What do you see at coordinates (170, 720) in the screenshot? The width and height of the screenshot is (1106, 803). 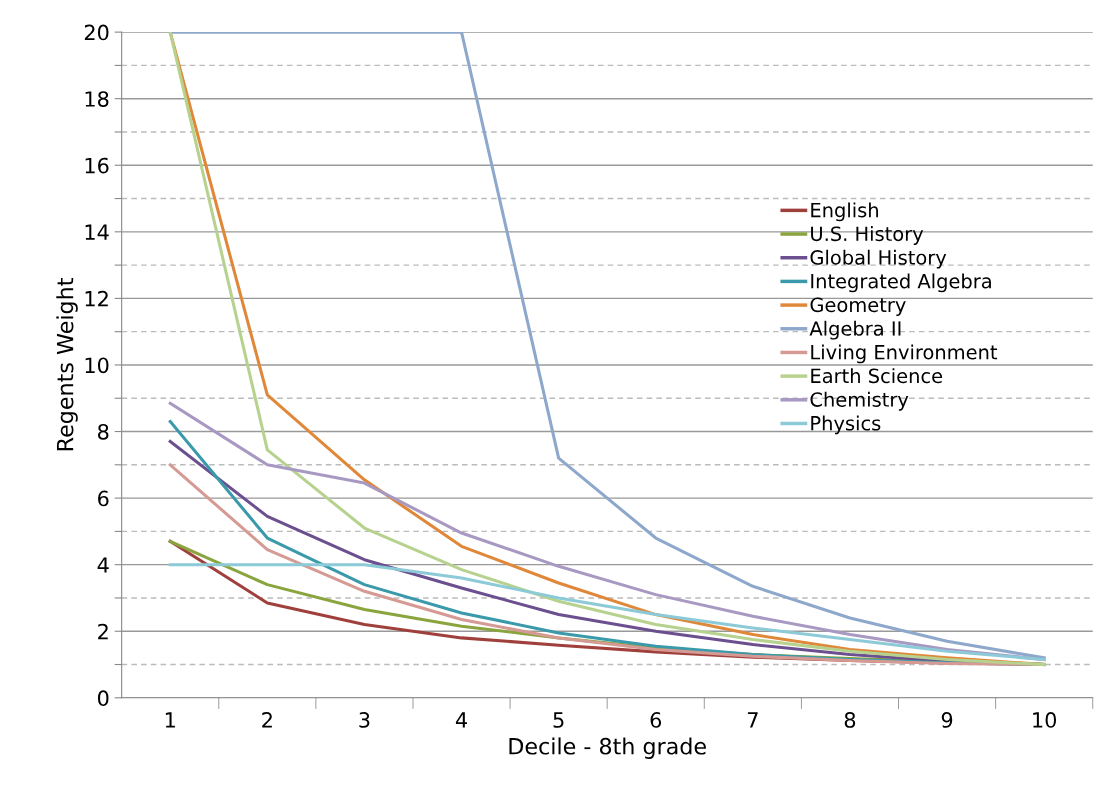 I see `x-tick-label: 1` at bounding box center [170, 720].